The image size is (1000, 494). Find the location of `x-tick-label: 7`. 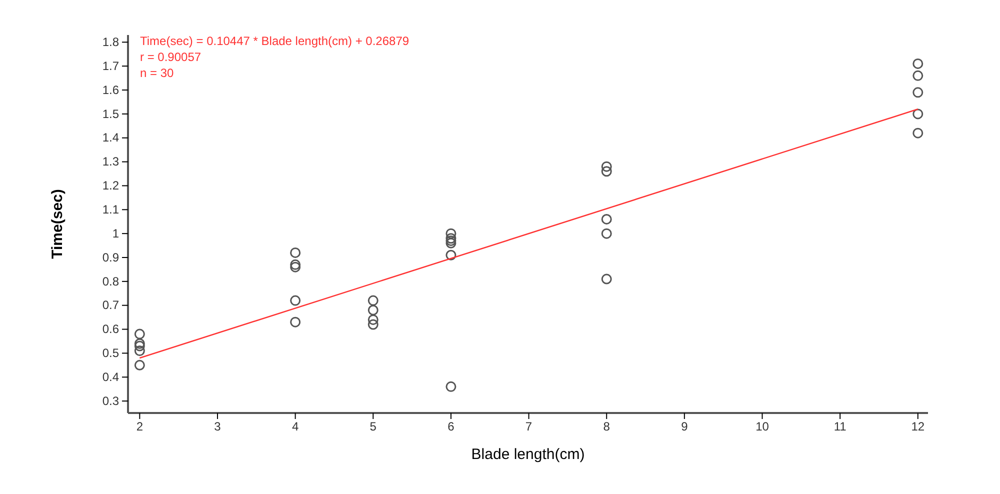

x-tick-label: 7 is located at coordinates (528, 427).